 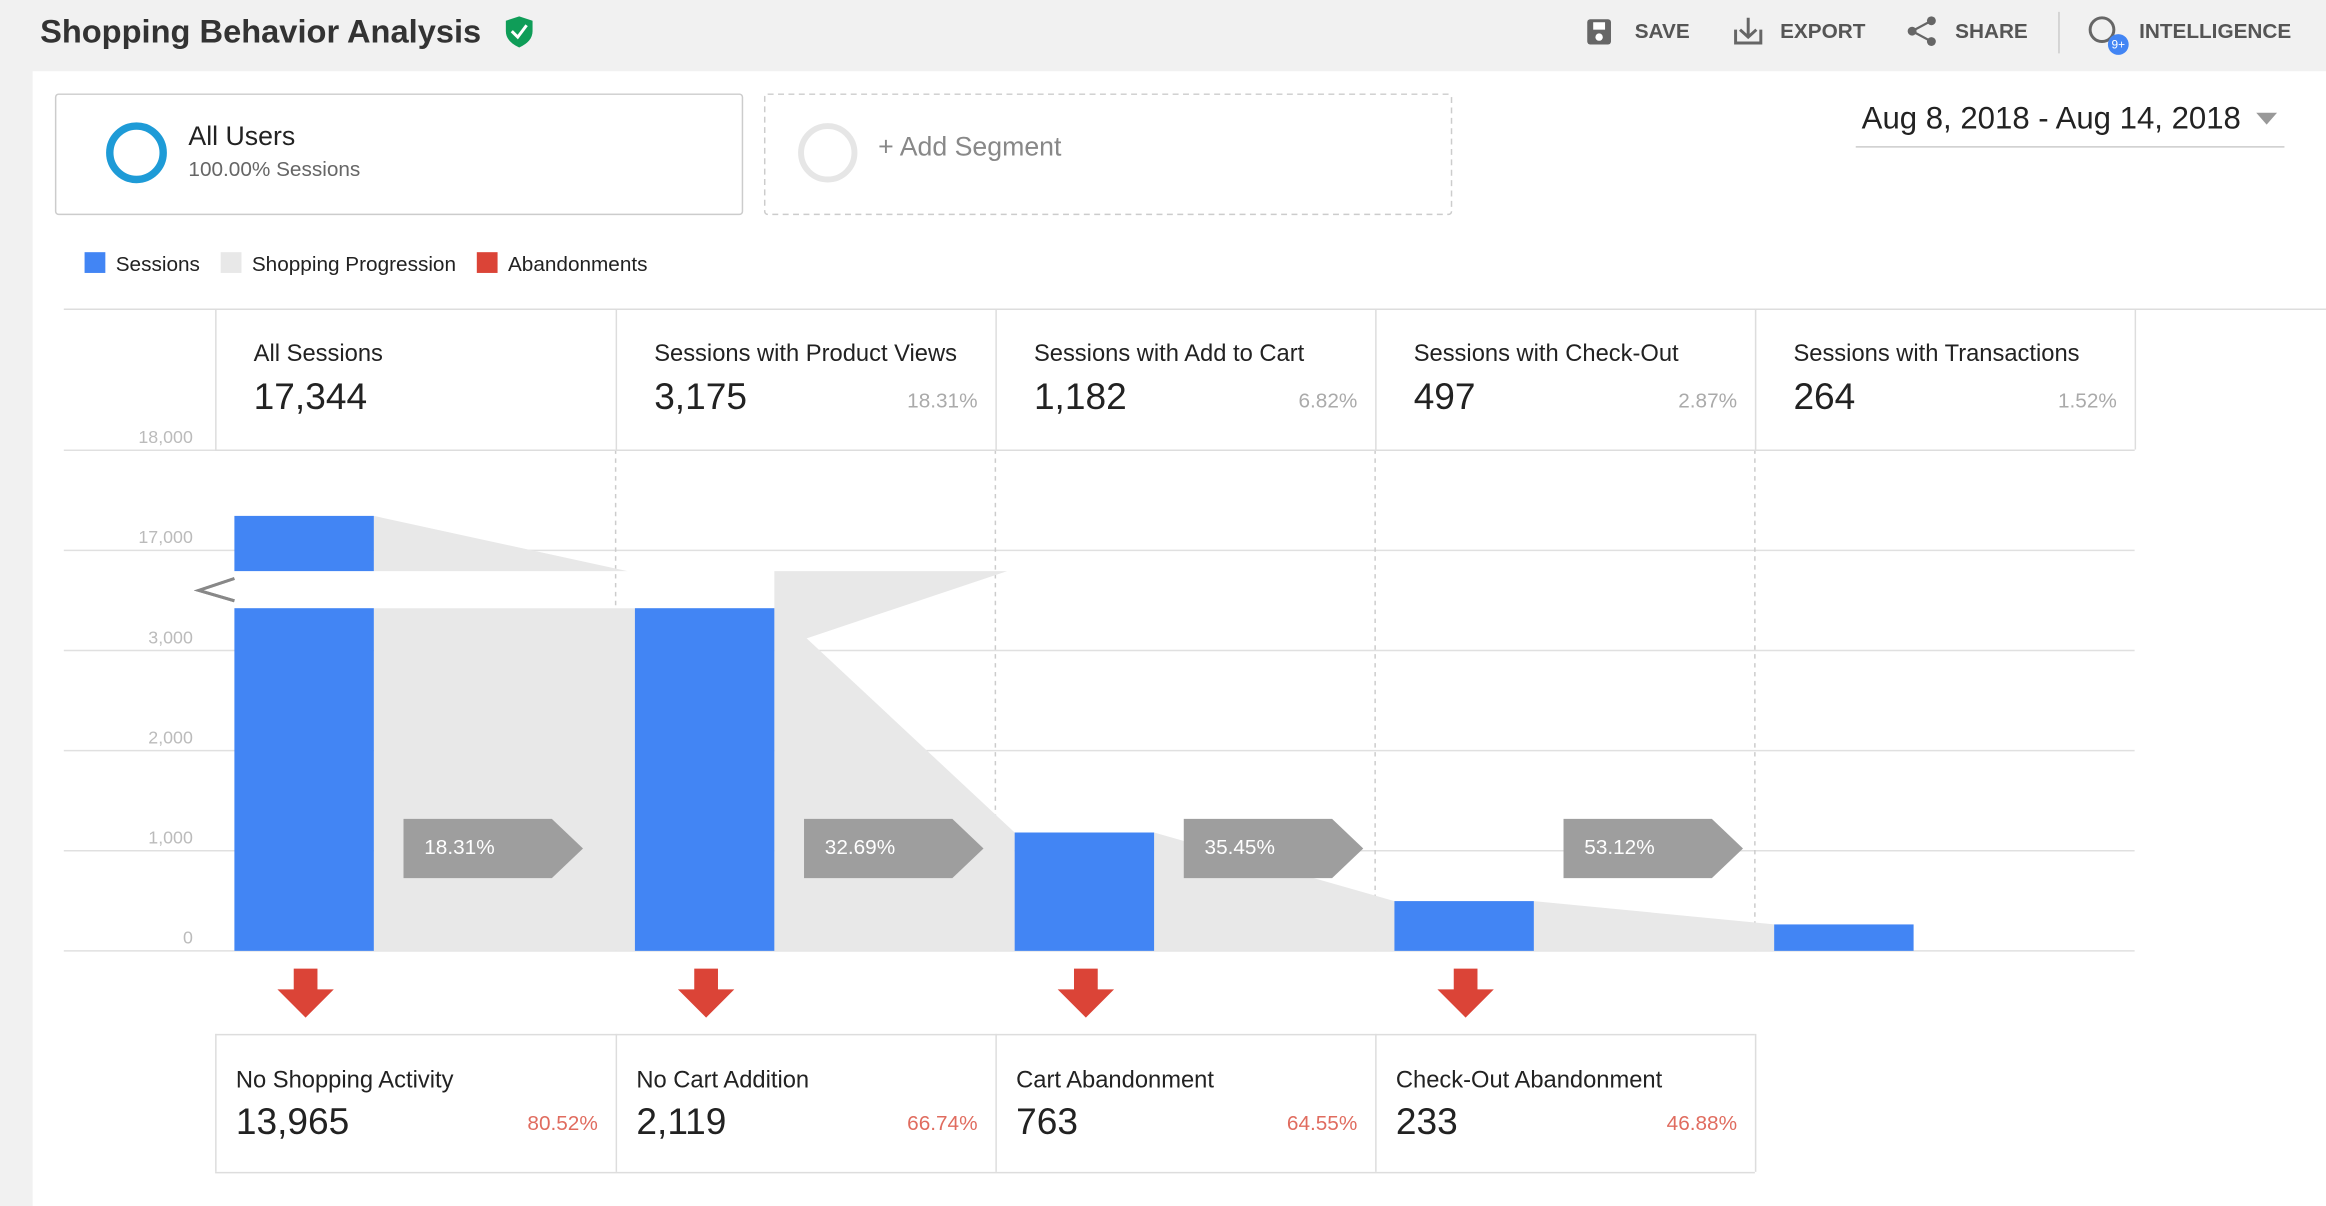 What do you see at coordinates (292, 1121) in the screenshot?
I see `abandon-value: 13,965` at bounding box center [292, 1121].